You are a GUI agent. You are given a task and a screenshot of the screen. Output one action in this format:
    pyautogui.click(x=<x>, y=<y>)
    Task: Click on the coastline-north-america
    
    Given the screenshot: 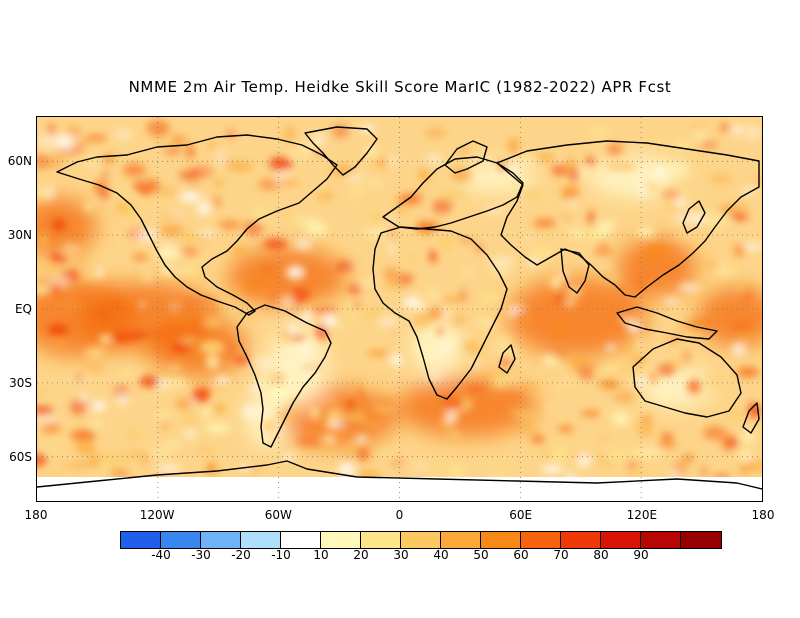 What is the action you would take?
    pyautogui.click(x=197, y=225)
    